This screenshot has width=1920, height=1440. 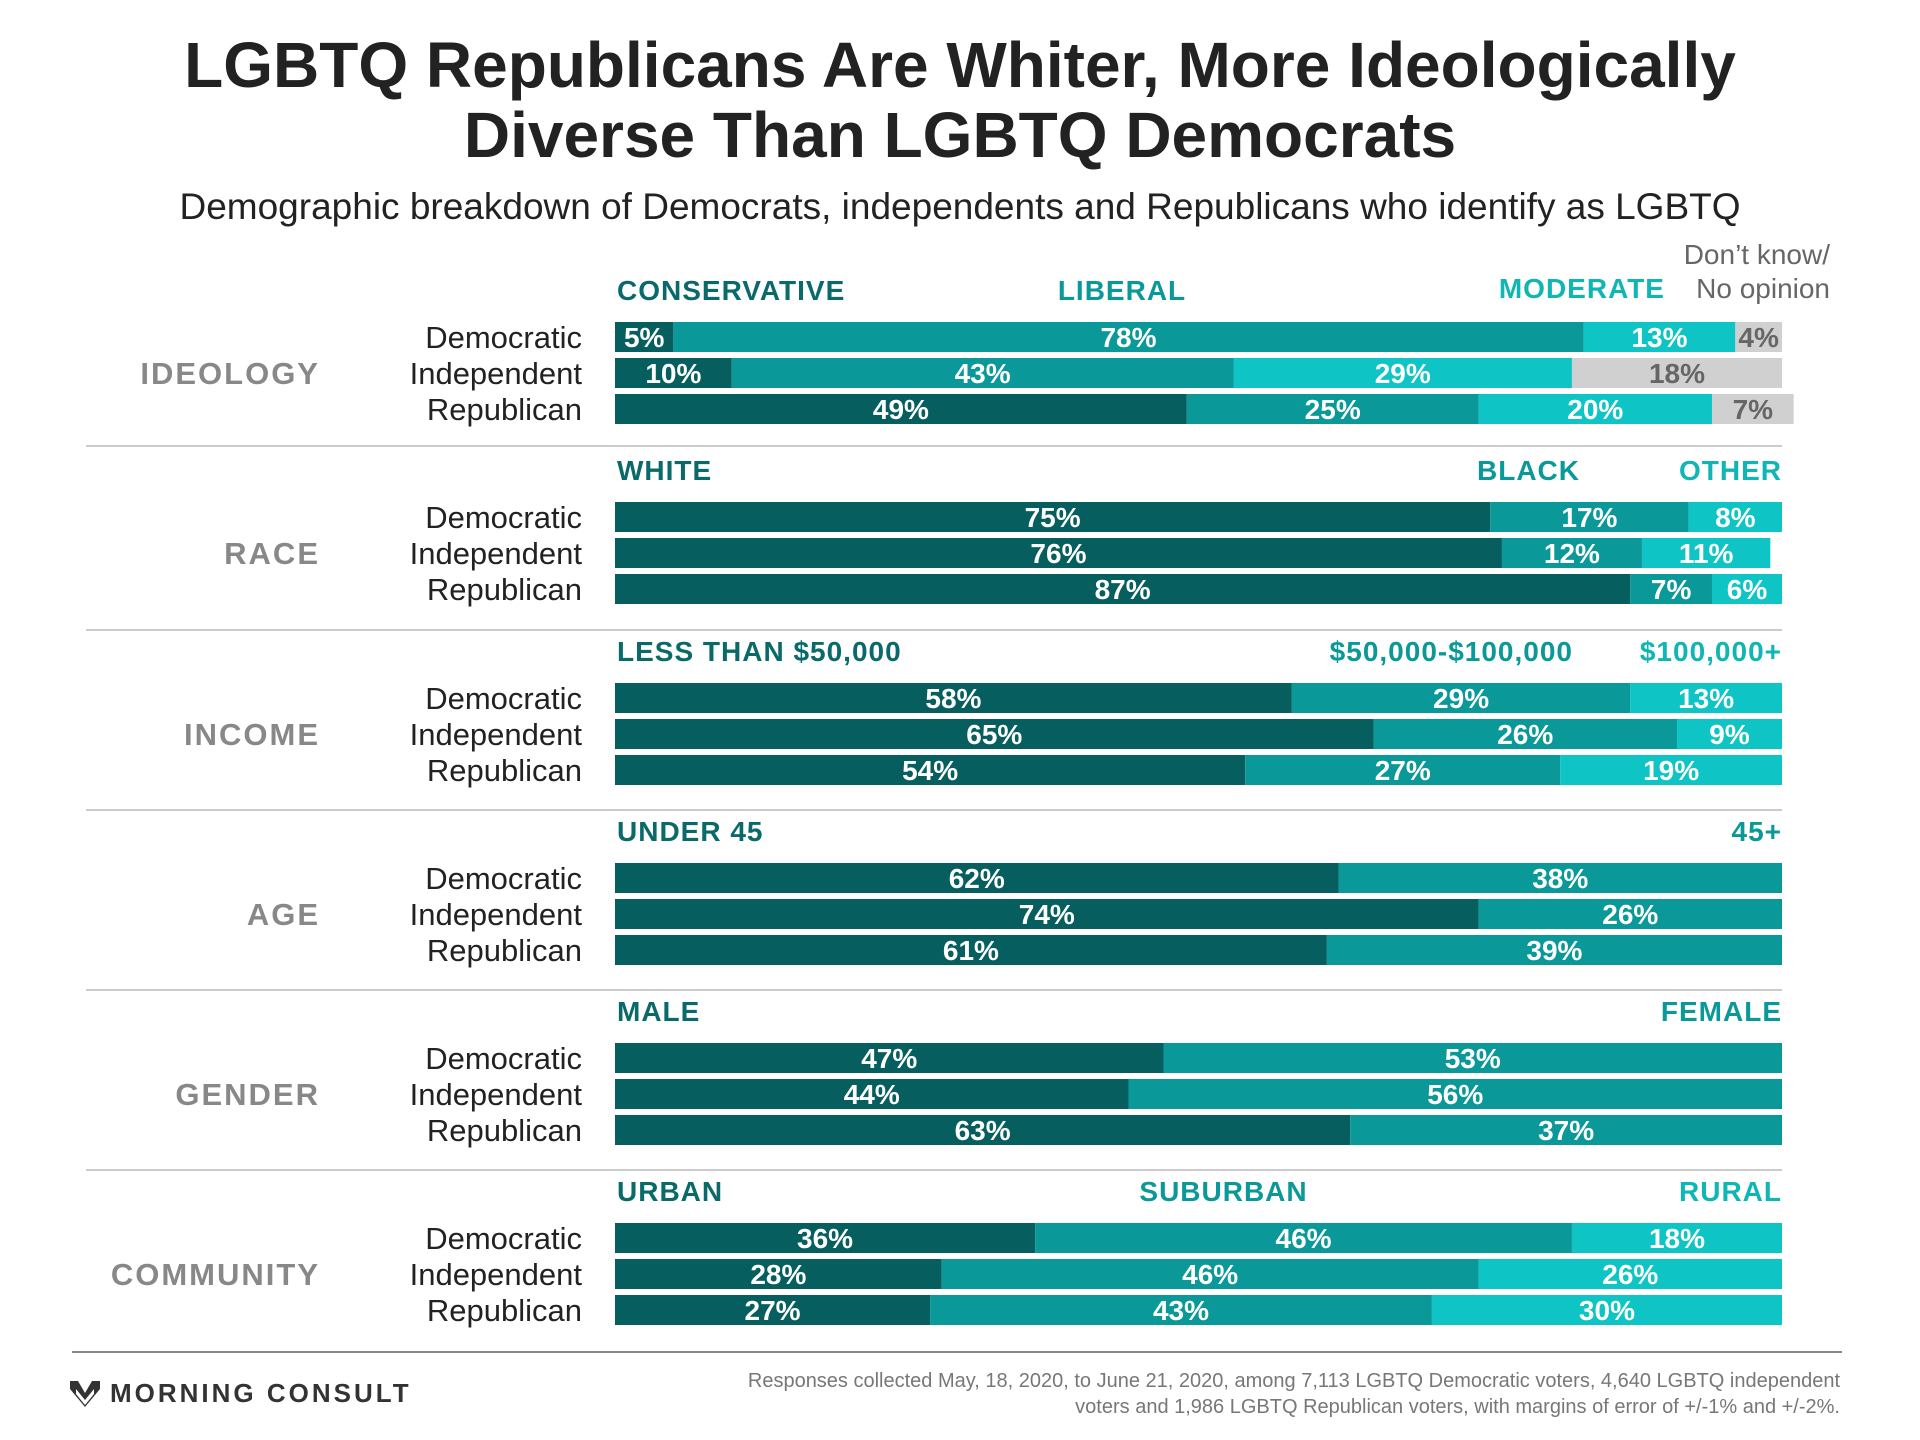 I want to click on data-label: 75%, so click(x=1053, y=517).